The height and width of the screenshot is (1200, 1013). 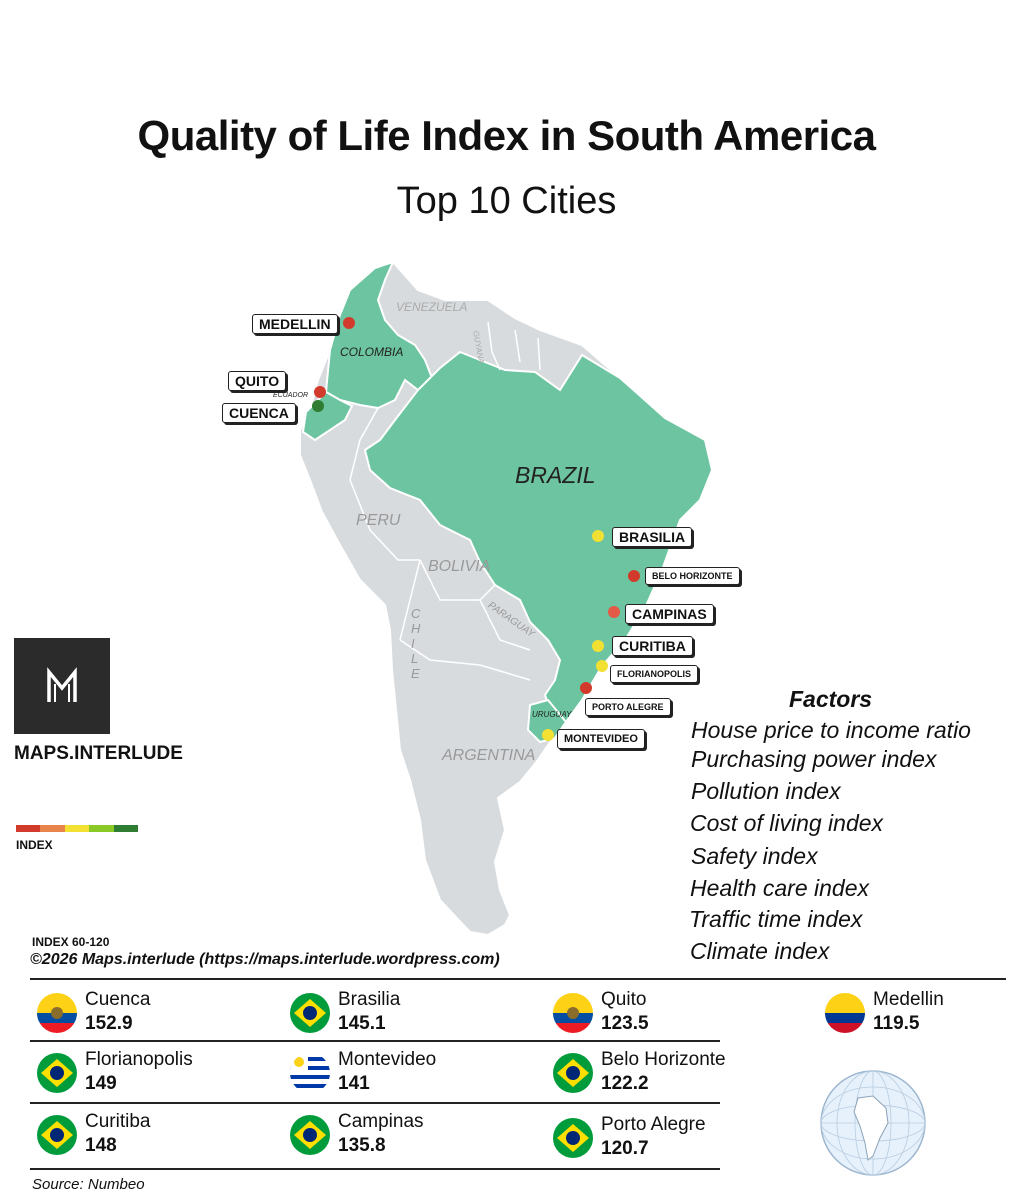 What do you see at coordinates (34, 845) in the screenshot?
I see `legend-label: INDEX` at bounding box center [34, 845].